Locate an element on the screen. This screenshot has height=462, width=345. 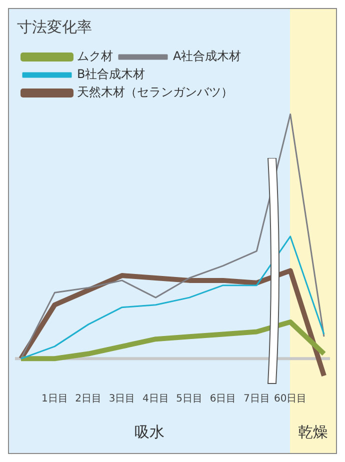
text: 乾燥 is located at coordinates (313, 431).